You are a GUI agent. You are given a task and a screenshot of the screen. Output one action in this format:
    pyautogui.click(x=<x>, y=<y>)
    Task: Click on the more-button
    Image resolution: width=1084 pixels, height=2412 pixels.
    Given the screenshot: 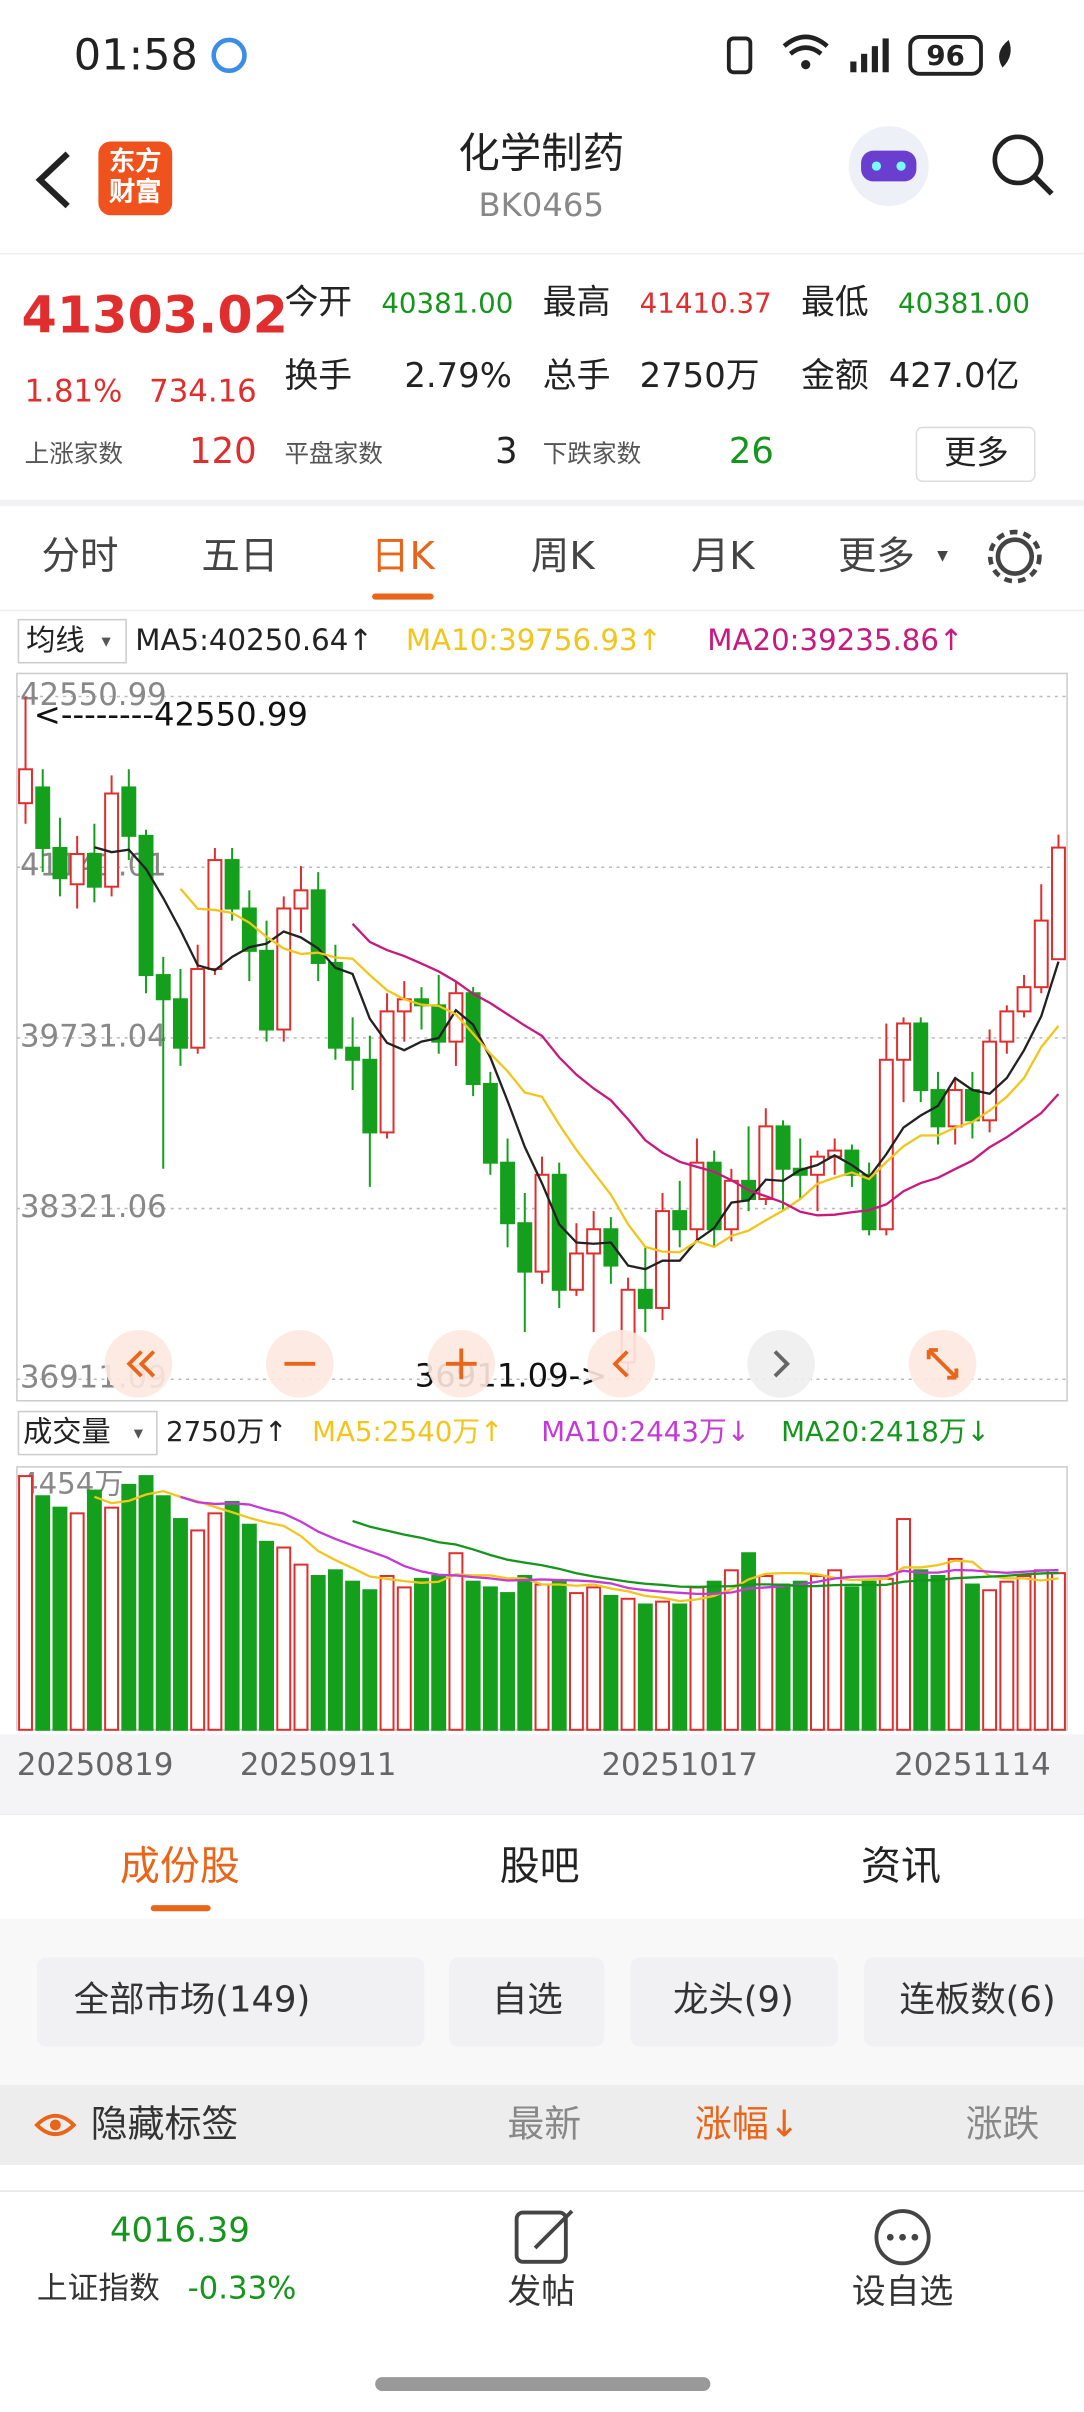 What is the action you would take?
    pyautogui.click(x=975, y=454)
    